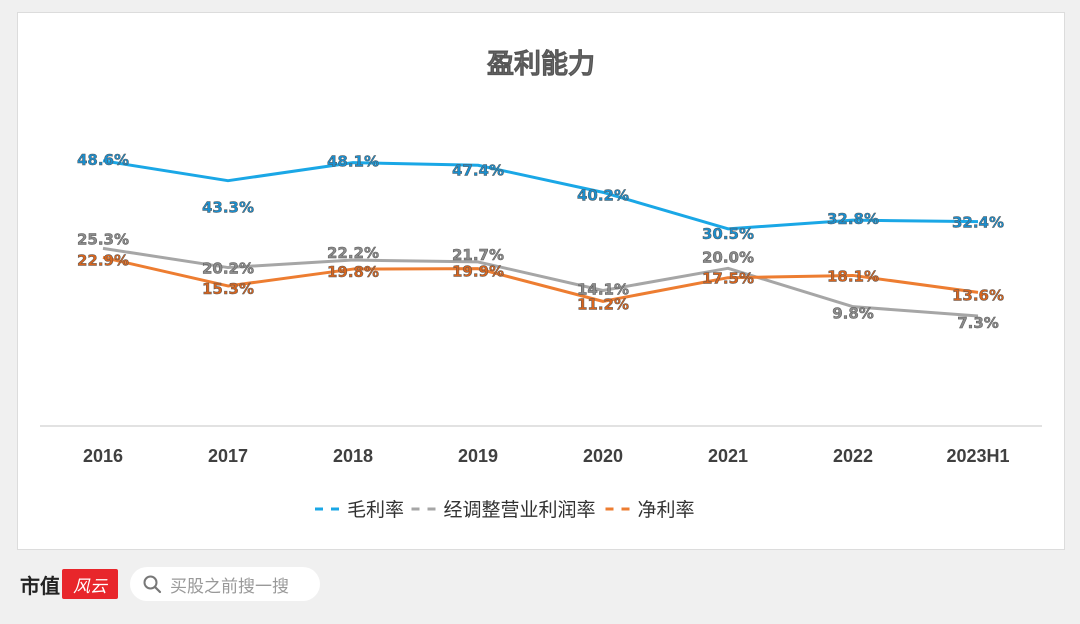 This screenshot has height=624, width=1080. Describe the element at coordinates (90, 584) in the screenshot. I see `brand-logo-mark: 风云` at that location.